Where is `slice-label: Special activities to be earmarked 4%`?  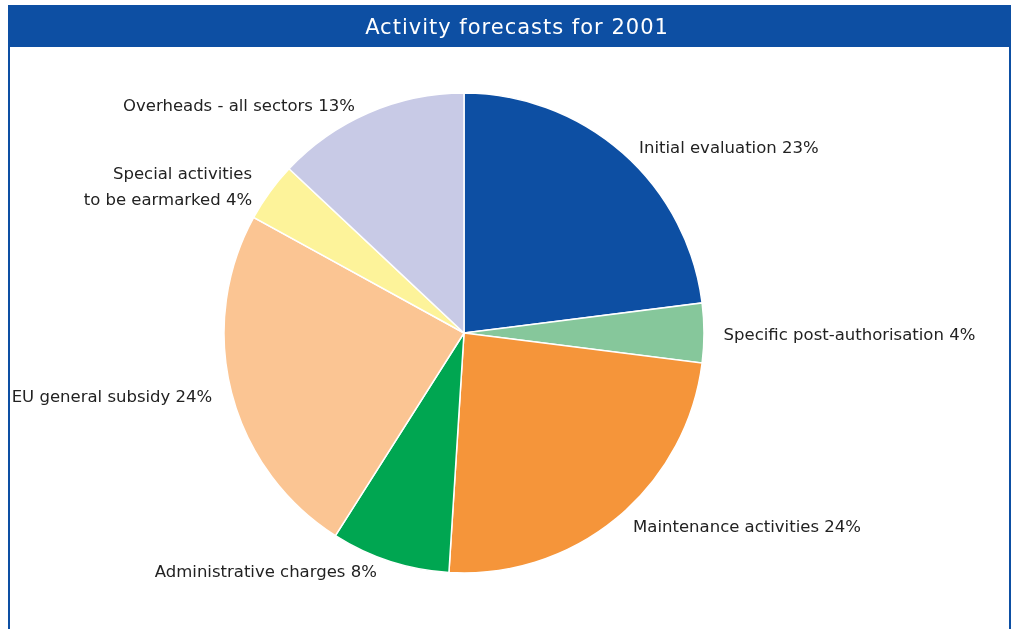 slice-label: Special activities to be earmarked 4% is located at coordinates (168, 187).